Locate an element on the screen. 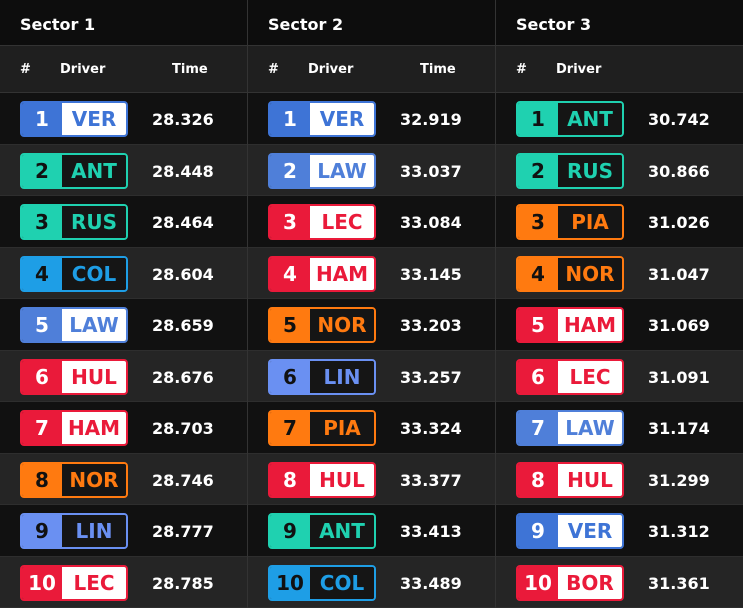 The height and width of the screenshot is (608, 743). driver-code: LEC is located at coordinates (590, 376).